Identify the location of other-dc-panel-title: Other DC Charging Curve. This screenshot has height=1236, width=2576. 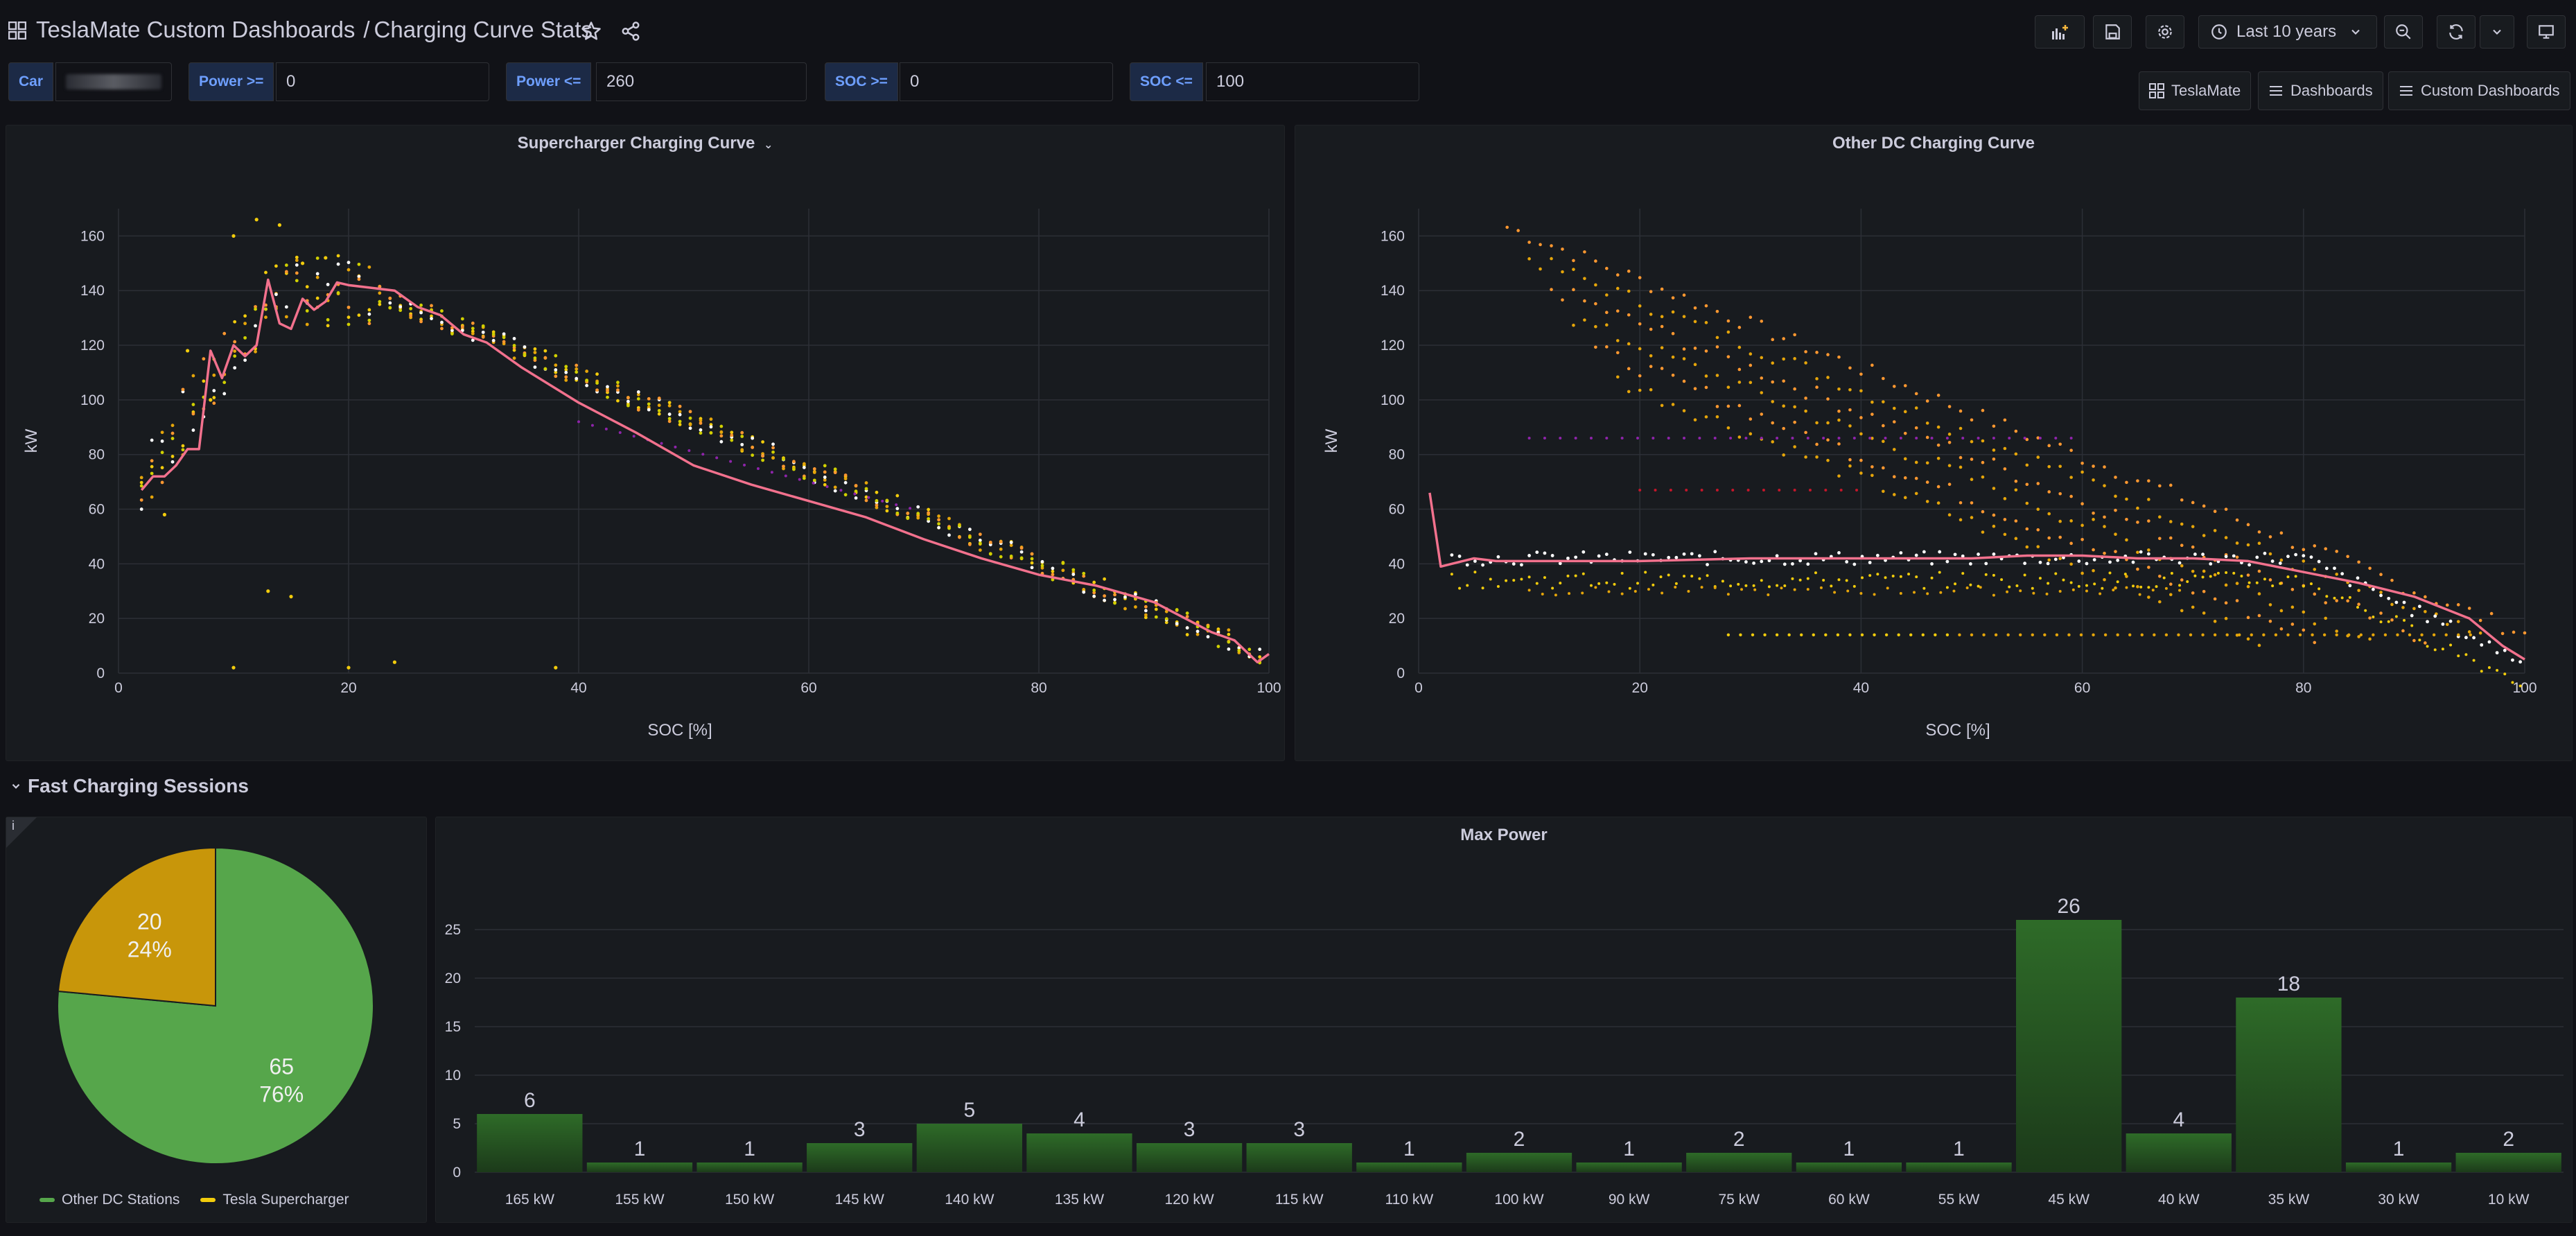
(1933, 143).